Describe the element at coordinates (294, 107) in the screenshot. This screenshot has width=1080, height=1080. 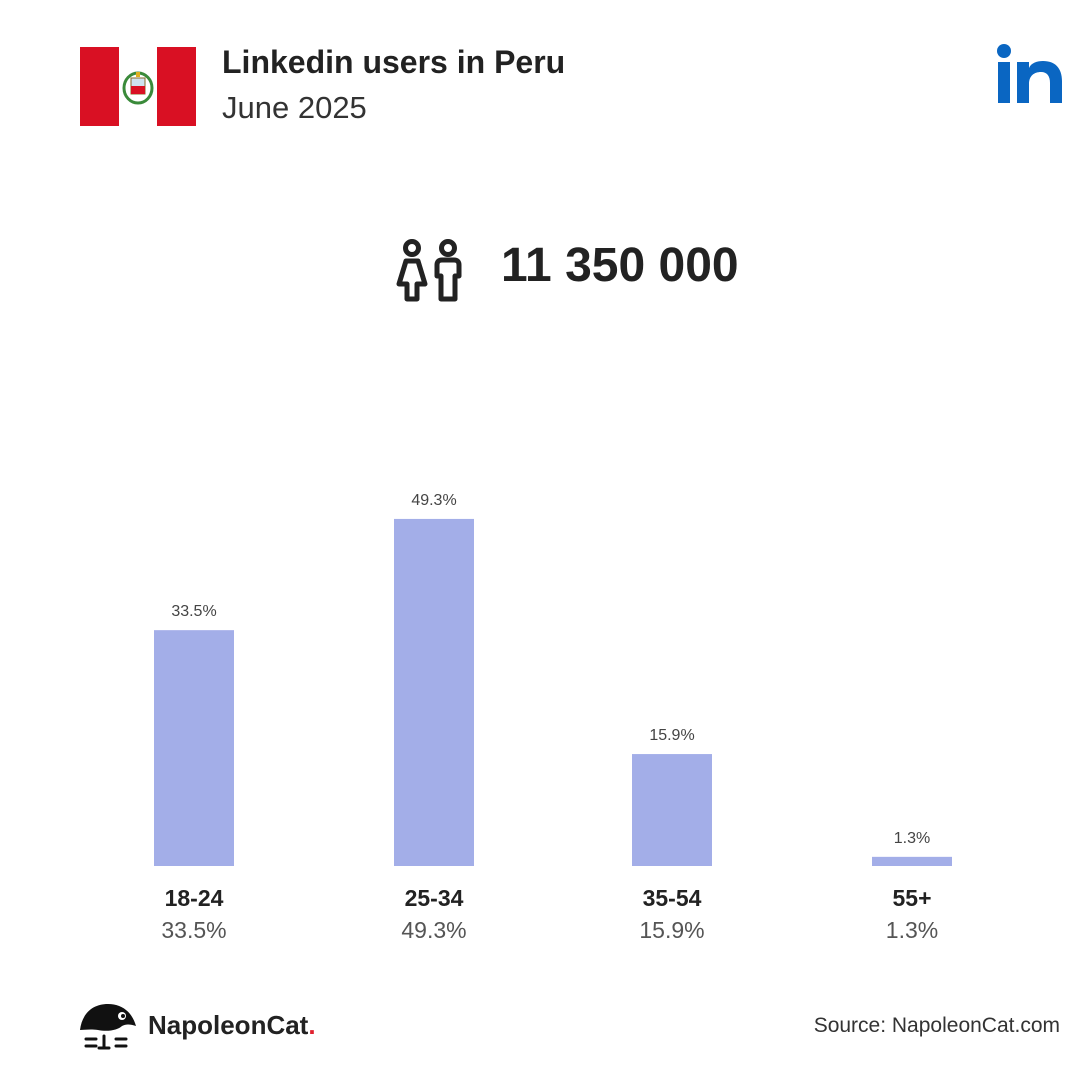
I see `page-subtitle: June 2025` at that location.